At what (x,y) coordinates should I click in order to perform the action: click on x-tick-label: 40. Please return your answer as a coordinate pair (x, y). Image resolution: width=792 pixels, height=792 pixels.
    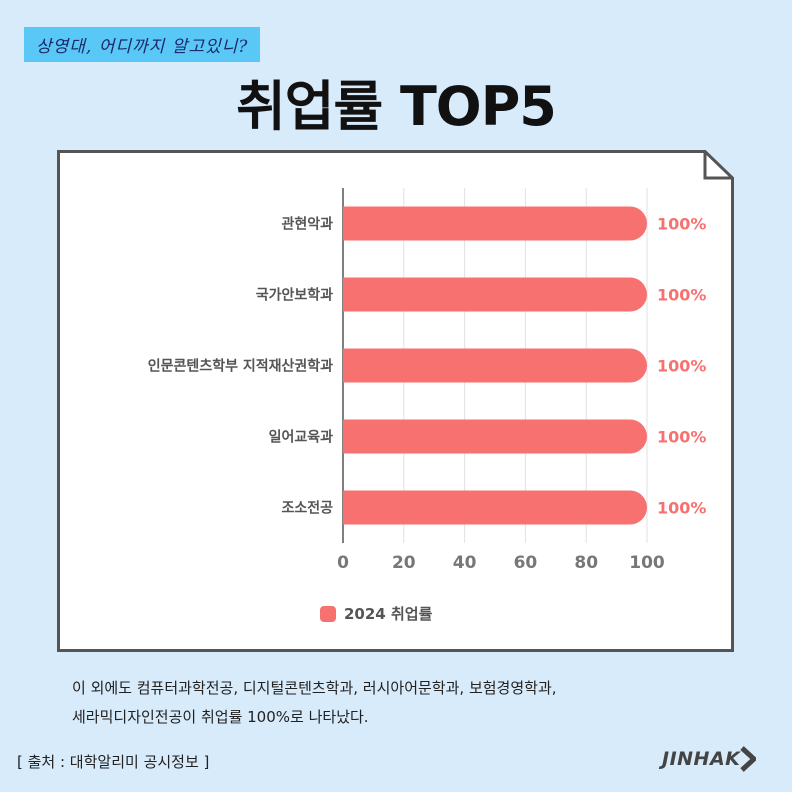
    Looking at the image, I should click on (465, 563).